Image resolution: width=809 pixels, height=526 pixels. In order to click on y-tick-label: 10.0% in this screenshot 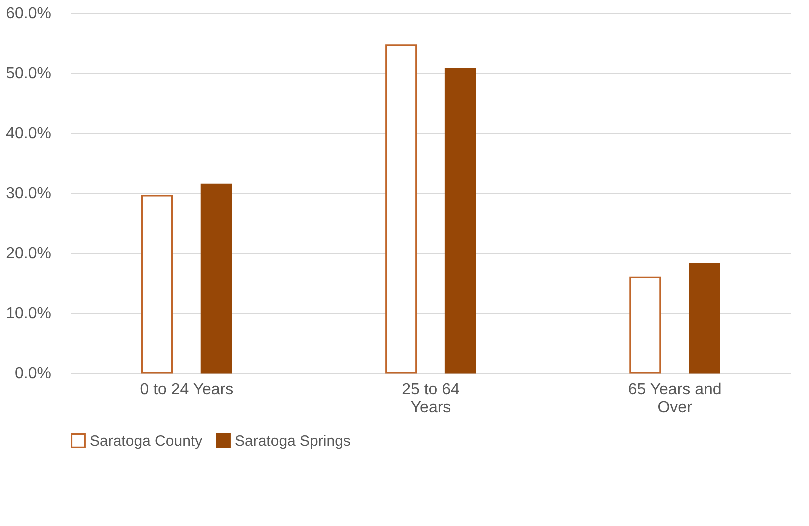, I will do `click(29, 314)`.